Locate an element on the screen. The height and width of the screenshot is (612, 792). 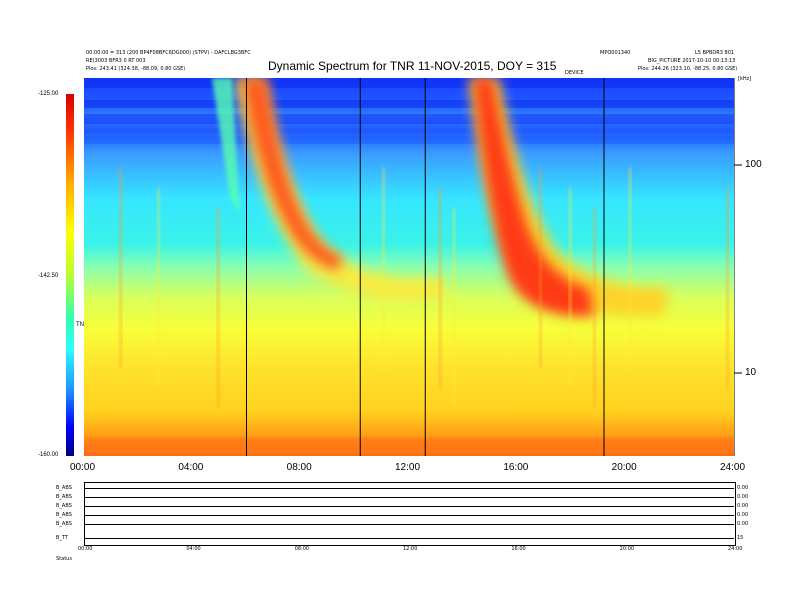
timeseries-x-tick-1: 04:00 is located at coordinates (193, 549).